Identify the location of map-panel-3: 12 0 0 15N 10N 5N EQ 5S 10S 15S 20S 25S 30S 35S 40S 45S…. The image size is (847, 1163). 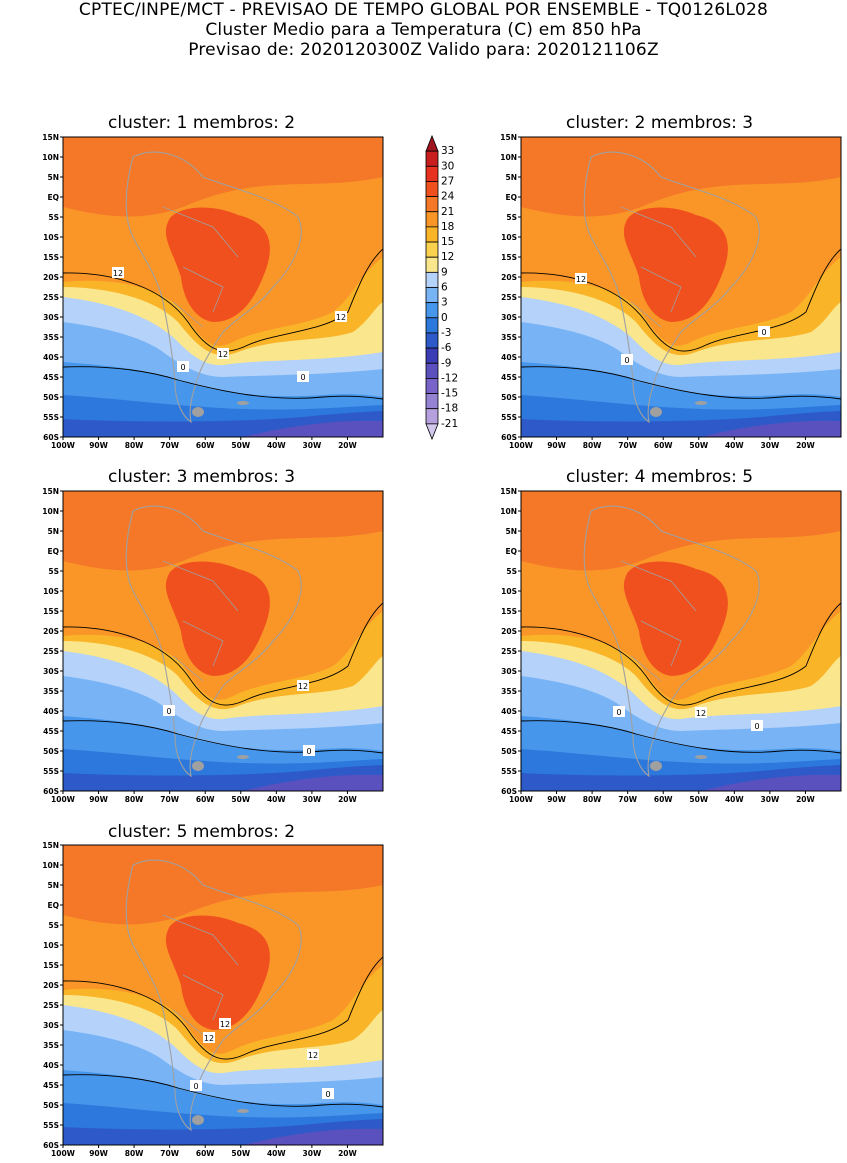
(213, 645).